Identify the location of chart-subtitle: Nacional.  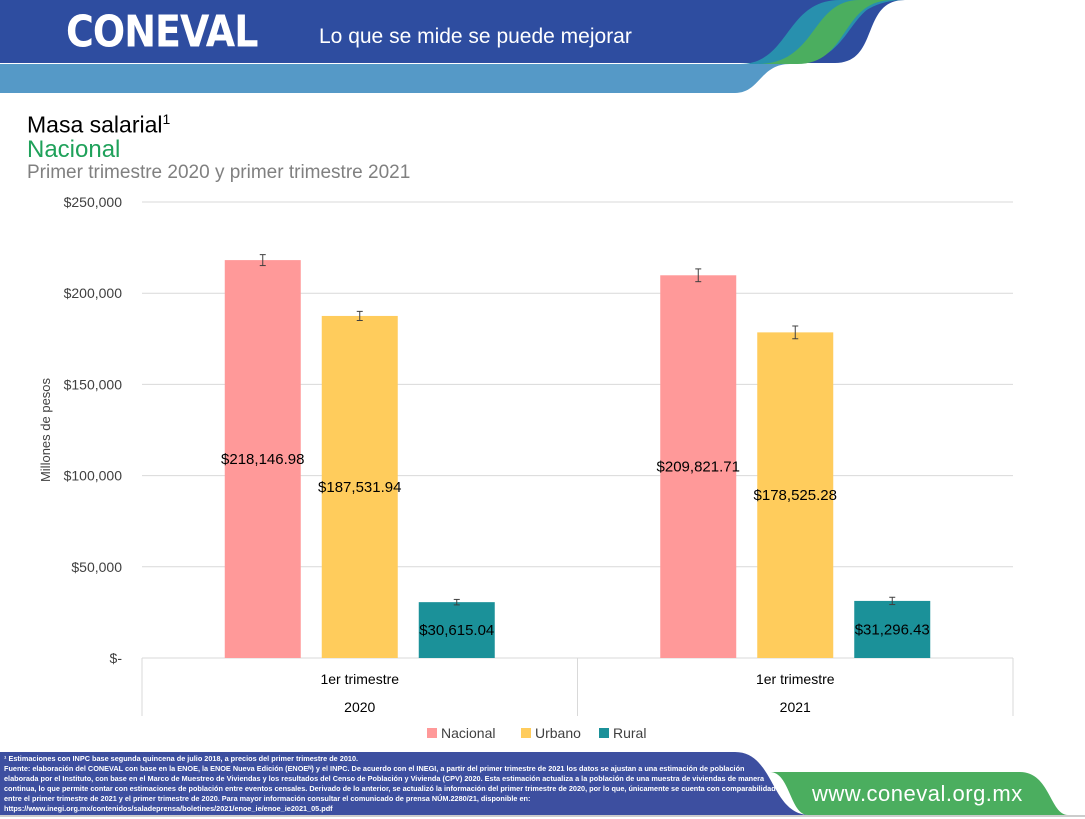
(74, 149).